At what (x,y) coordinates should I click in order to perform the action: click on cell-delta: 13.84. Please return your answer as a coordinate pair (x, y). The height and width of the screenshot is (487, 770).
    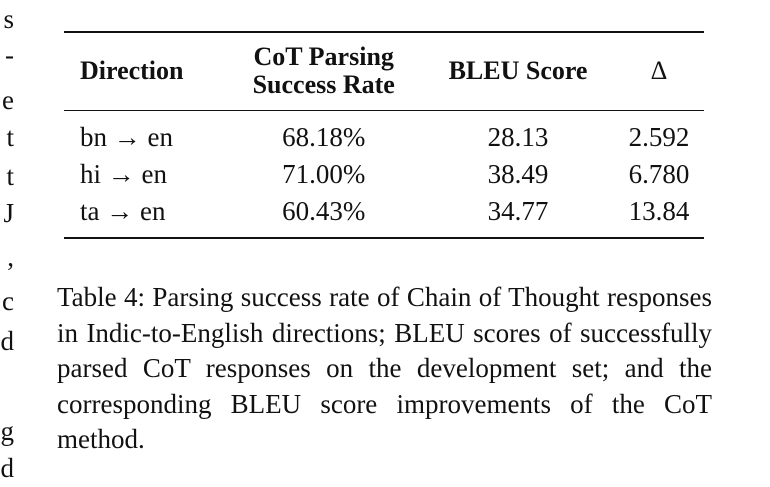
    Looking at the image, I should click on (659, 211).